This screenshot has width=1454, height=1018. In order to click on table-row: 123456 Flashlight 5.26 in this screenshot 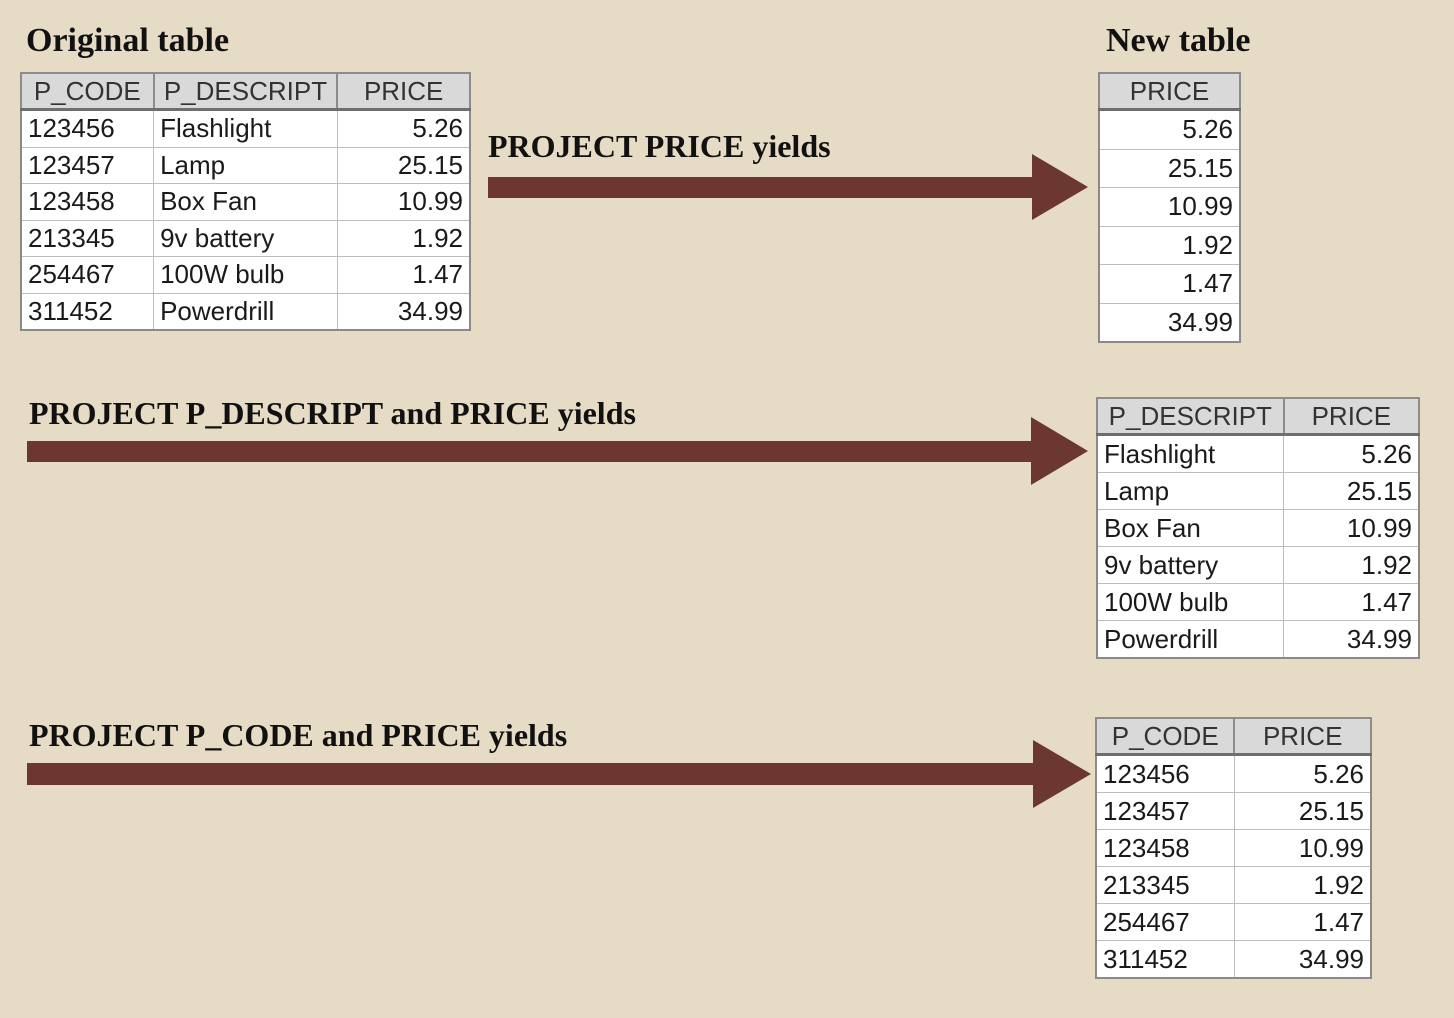, I will do `click(245, 128)`.